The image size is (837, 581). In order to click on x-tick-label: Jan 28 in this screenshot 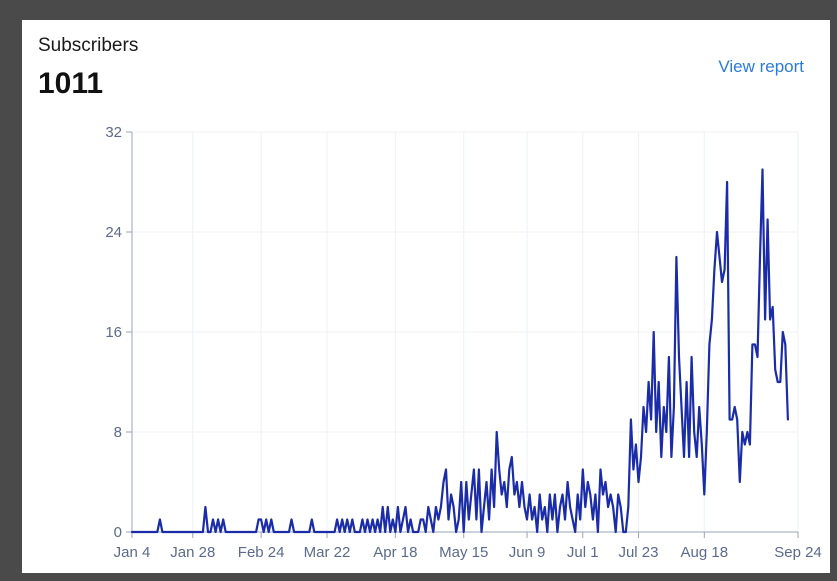, I will do `click(192, 552)`.